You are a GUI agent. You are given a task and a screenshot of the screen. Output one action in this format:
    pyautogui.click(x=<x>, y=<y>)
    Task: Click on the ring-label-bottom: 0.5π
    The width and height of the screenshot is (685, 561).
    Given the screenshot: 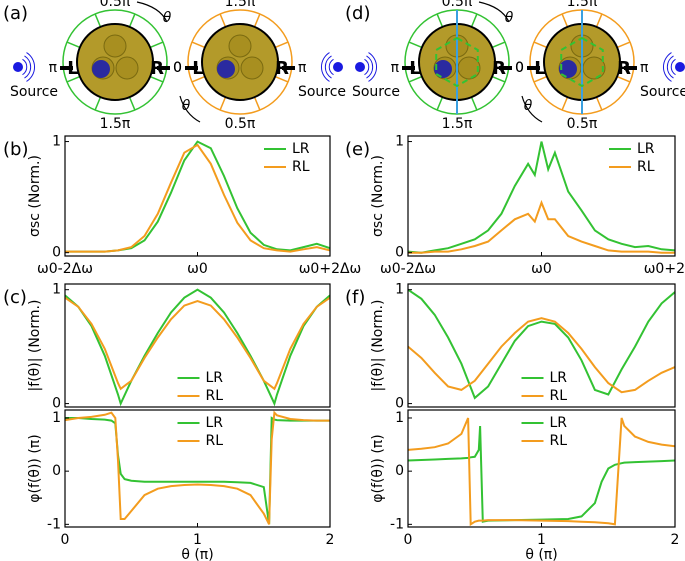 What is the action you would take?
    pyautogui.click(x=582, y=124)
    